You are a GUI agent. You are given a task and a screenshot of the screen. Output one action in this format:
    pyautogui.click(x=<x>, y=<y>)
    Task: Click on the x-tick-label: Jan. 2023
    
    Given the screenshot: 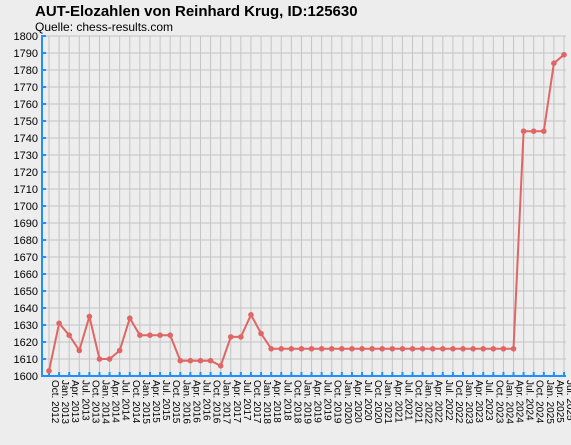 What is the action you would take?
    pyautogui.click(x=468, y=402)
    